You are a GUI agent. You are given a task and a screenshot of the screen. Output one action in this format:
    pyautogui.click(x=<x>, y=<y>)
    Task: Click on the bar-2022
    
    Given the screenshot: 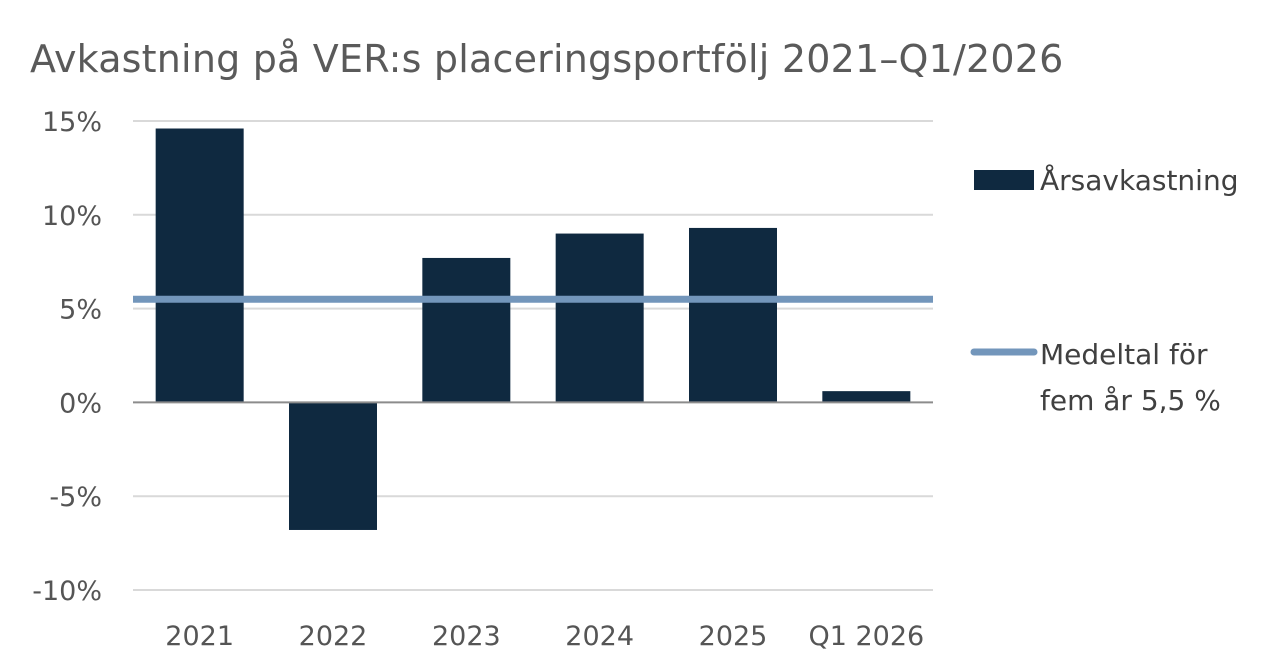 What is the action you would take?
    pyautogui.click(x=333, y=466)
    